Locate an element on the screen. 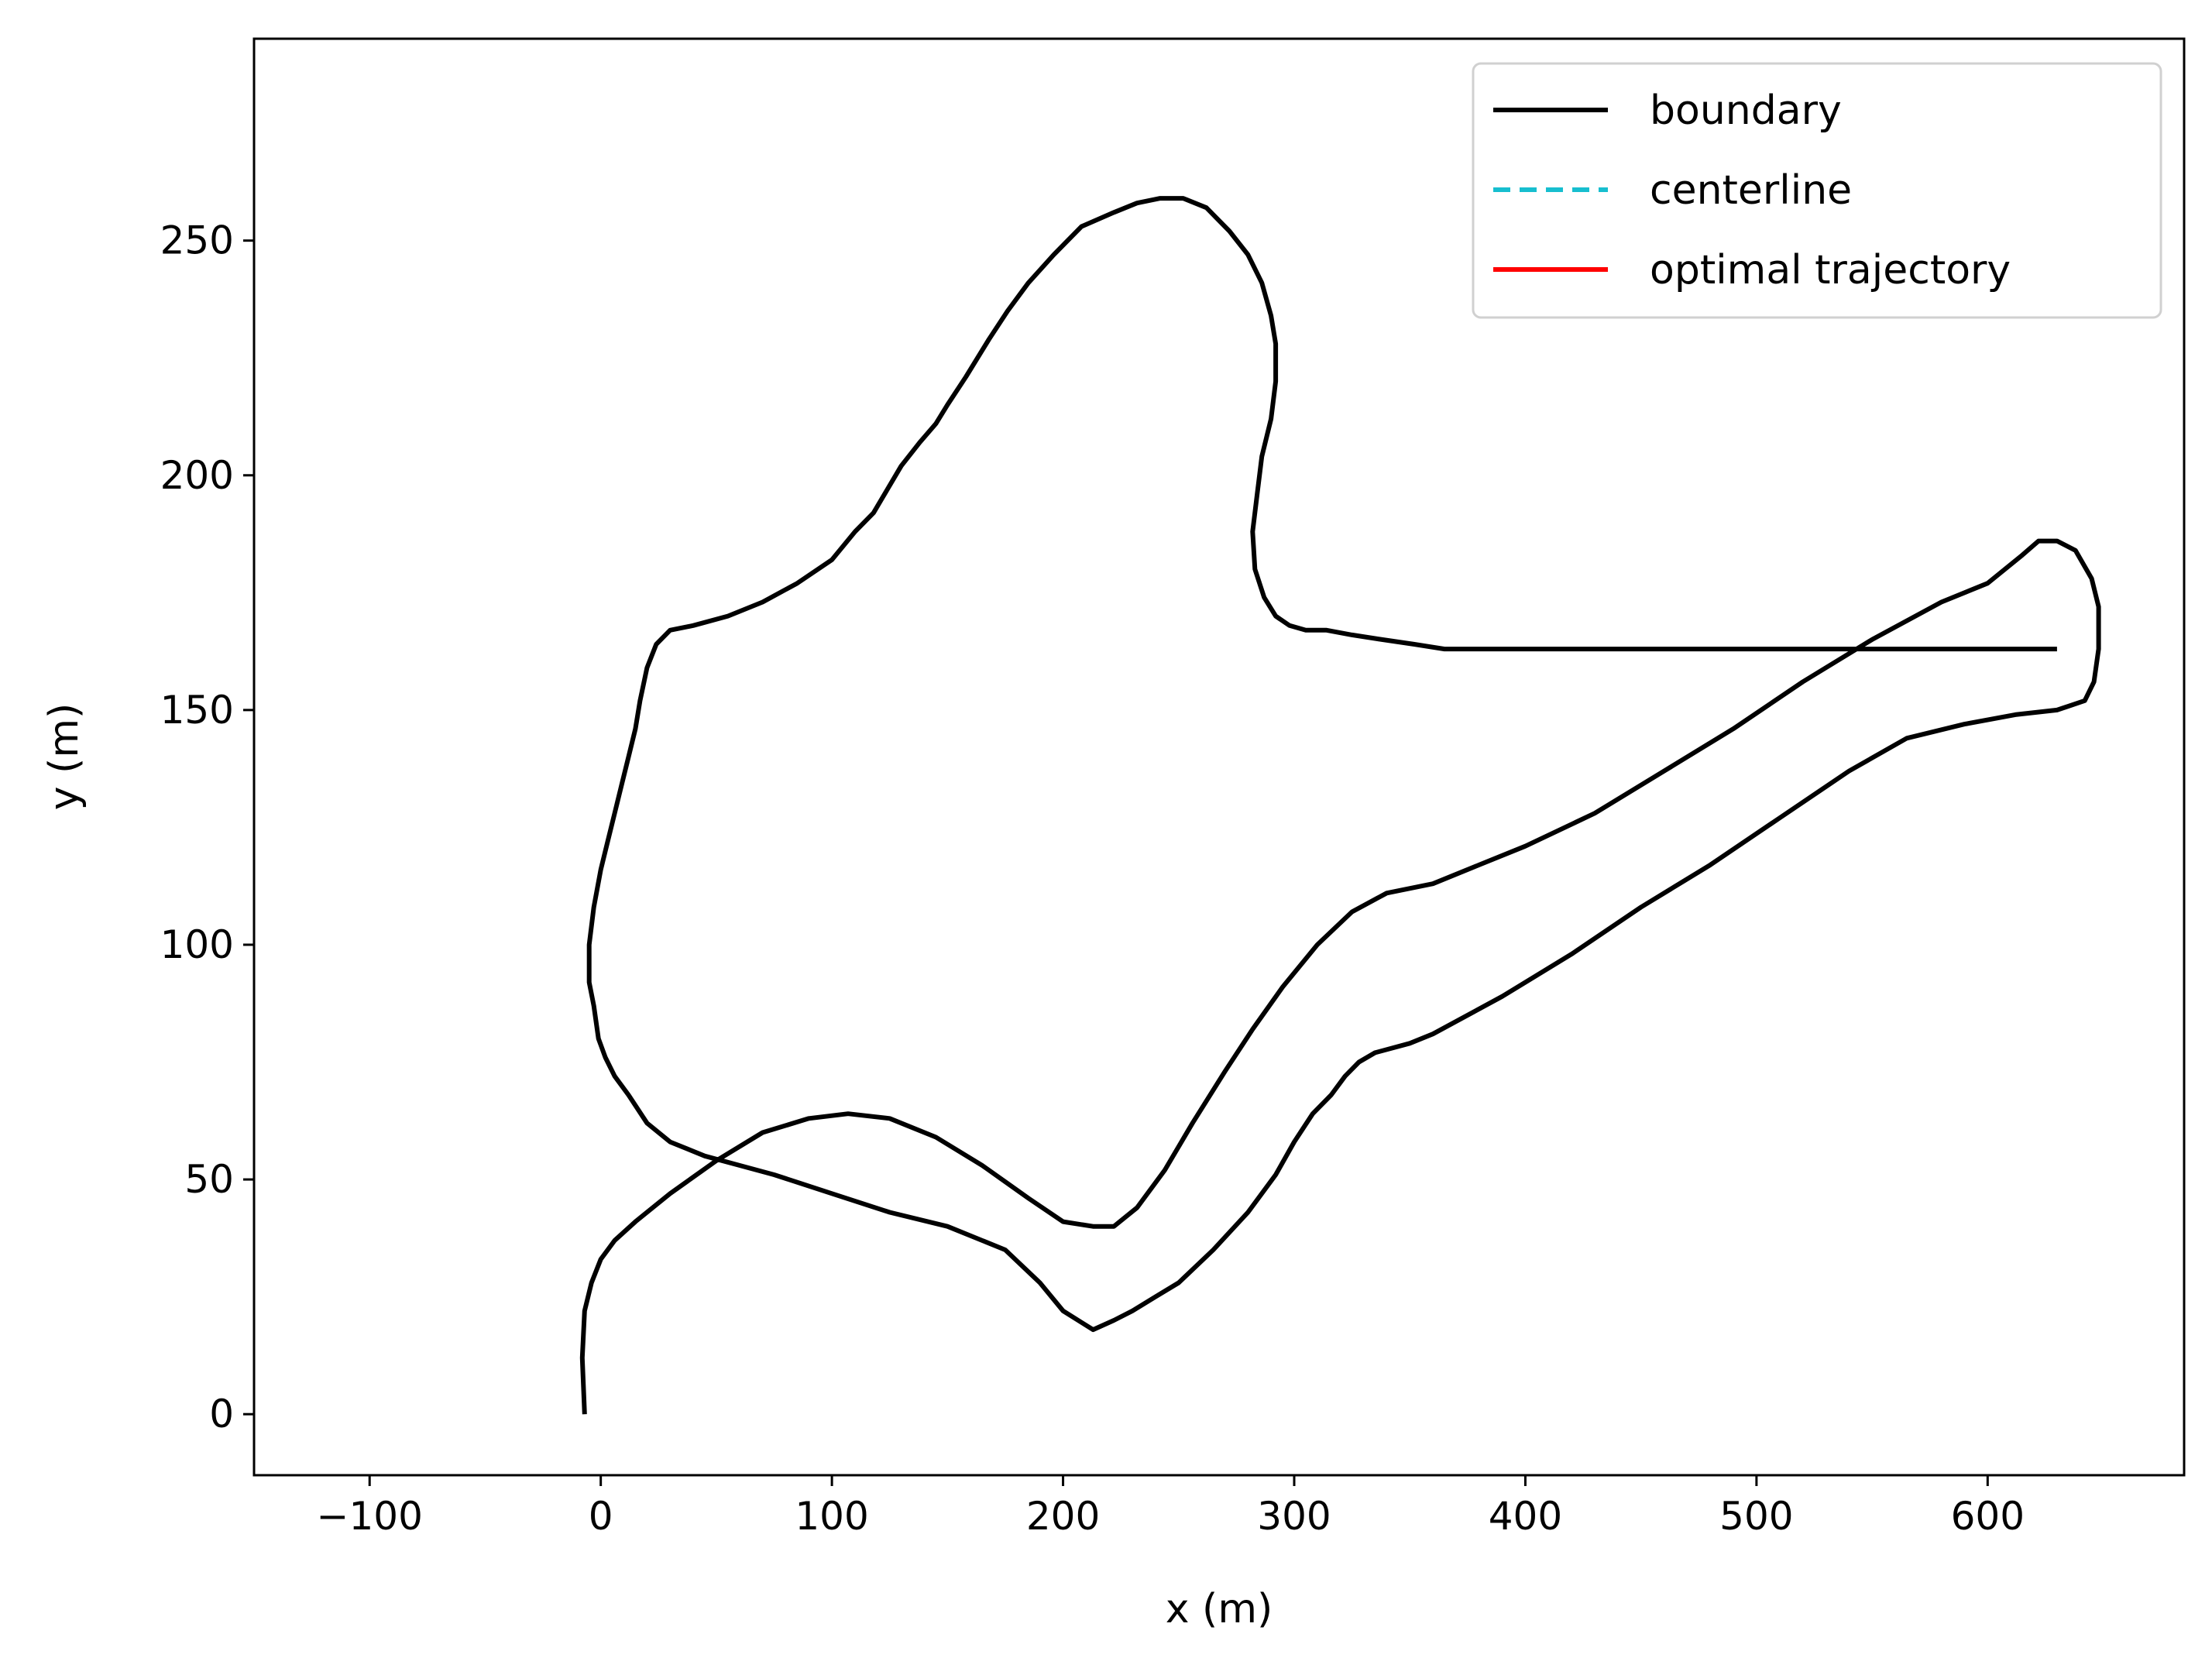  y-tick-label: 250 is located at coordinates (197, 240).